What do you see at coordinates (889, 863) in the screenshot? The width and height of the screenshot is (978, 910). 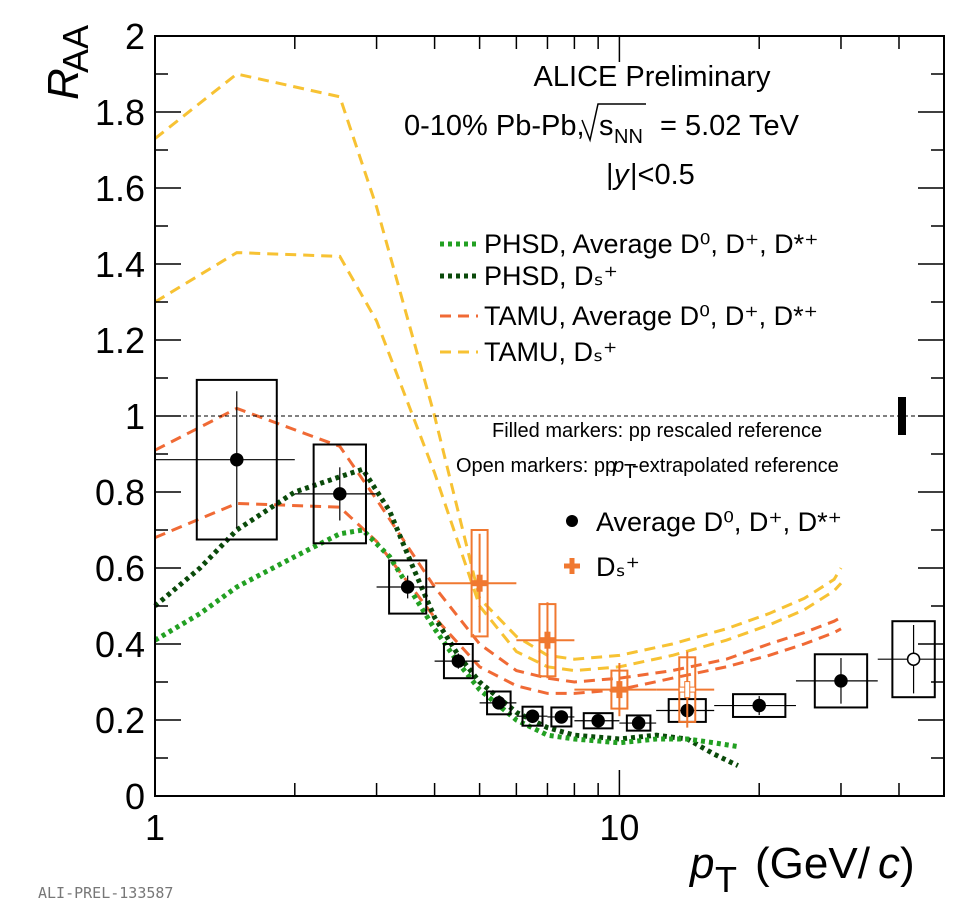 I see `svg-text: c` at bounding box center [889, 863].